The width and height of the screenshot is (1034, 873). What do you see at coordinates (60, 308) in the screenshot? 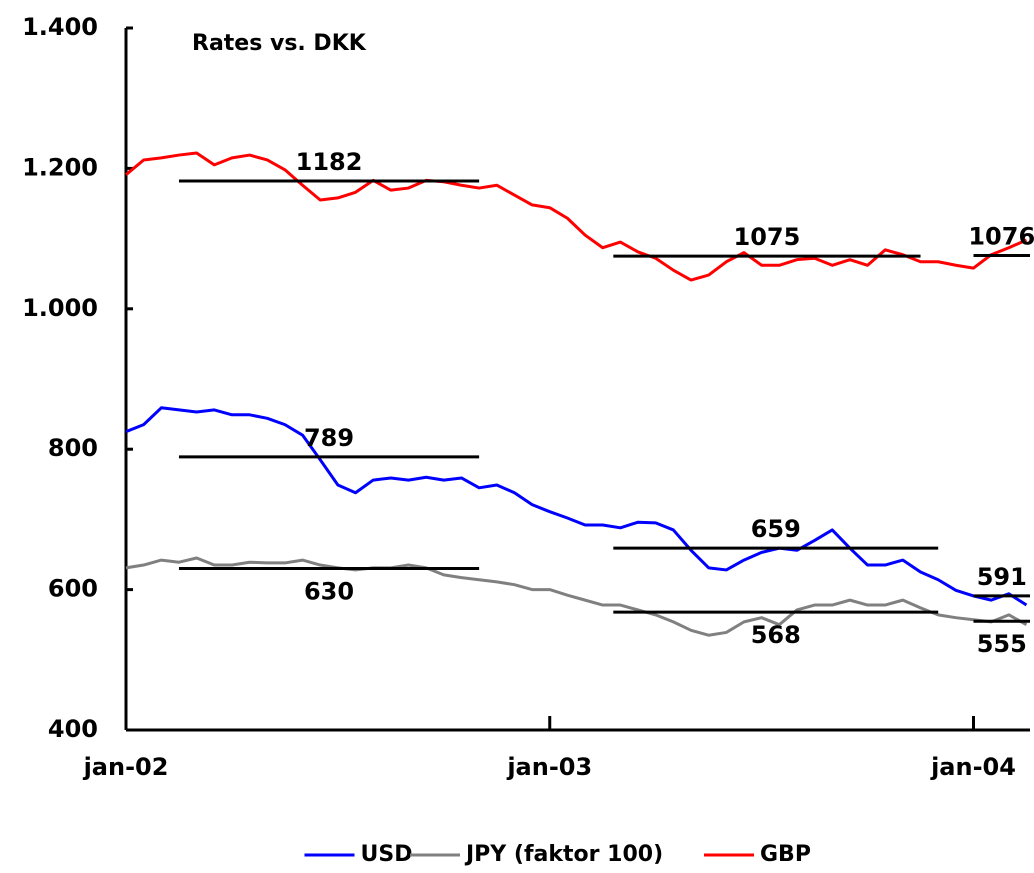
I see `y-tick-label: 1.000` at bounding box center [60, 308].